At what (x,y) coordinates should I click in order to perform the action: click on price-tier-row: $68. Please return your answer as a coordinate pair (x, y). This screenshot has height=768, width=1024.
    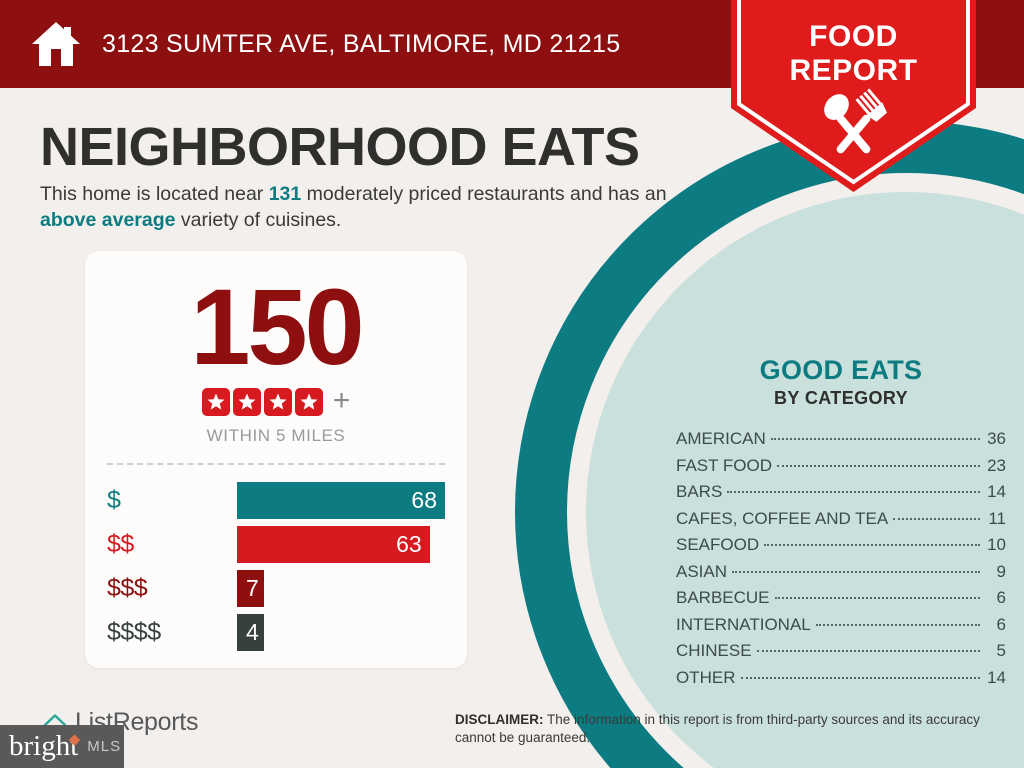
    Looking at the image, I should click on (276, 500).